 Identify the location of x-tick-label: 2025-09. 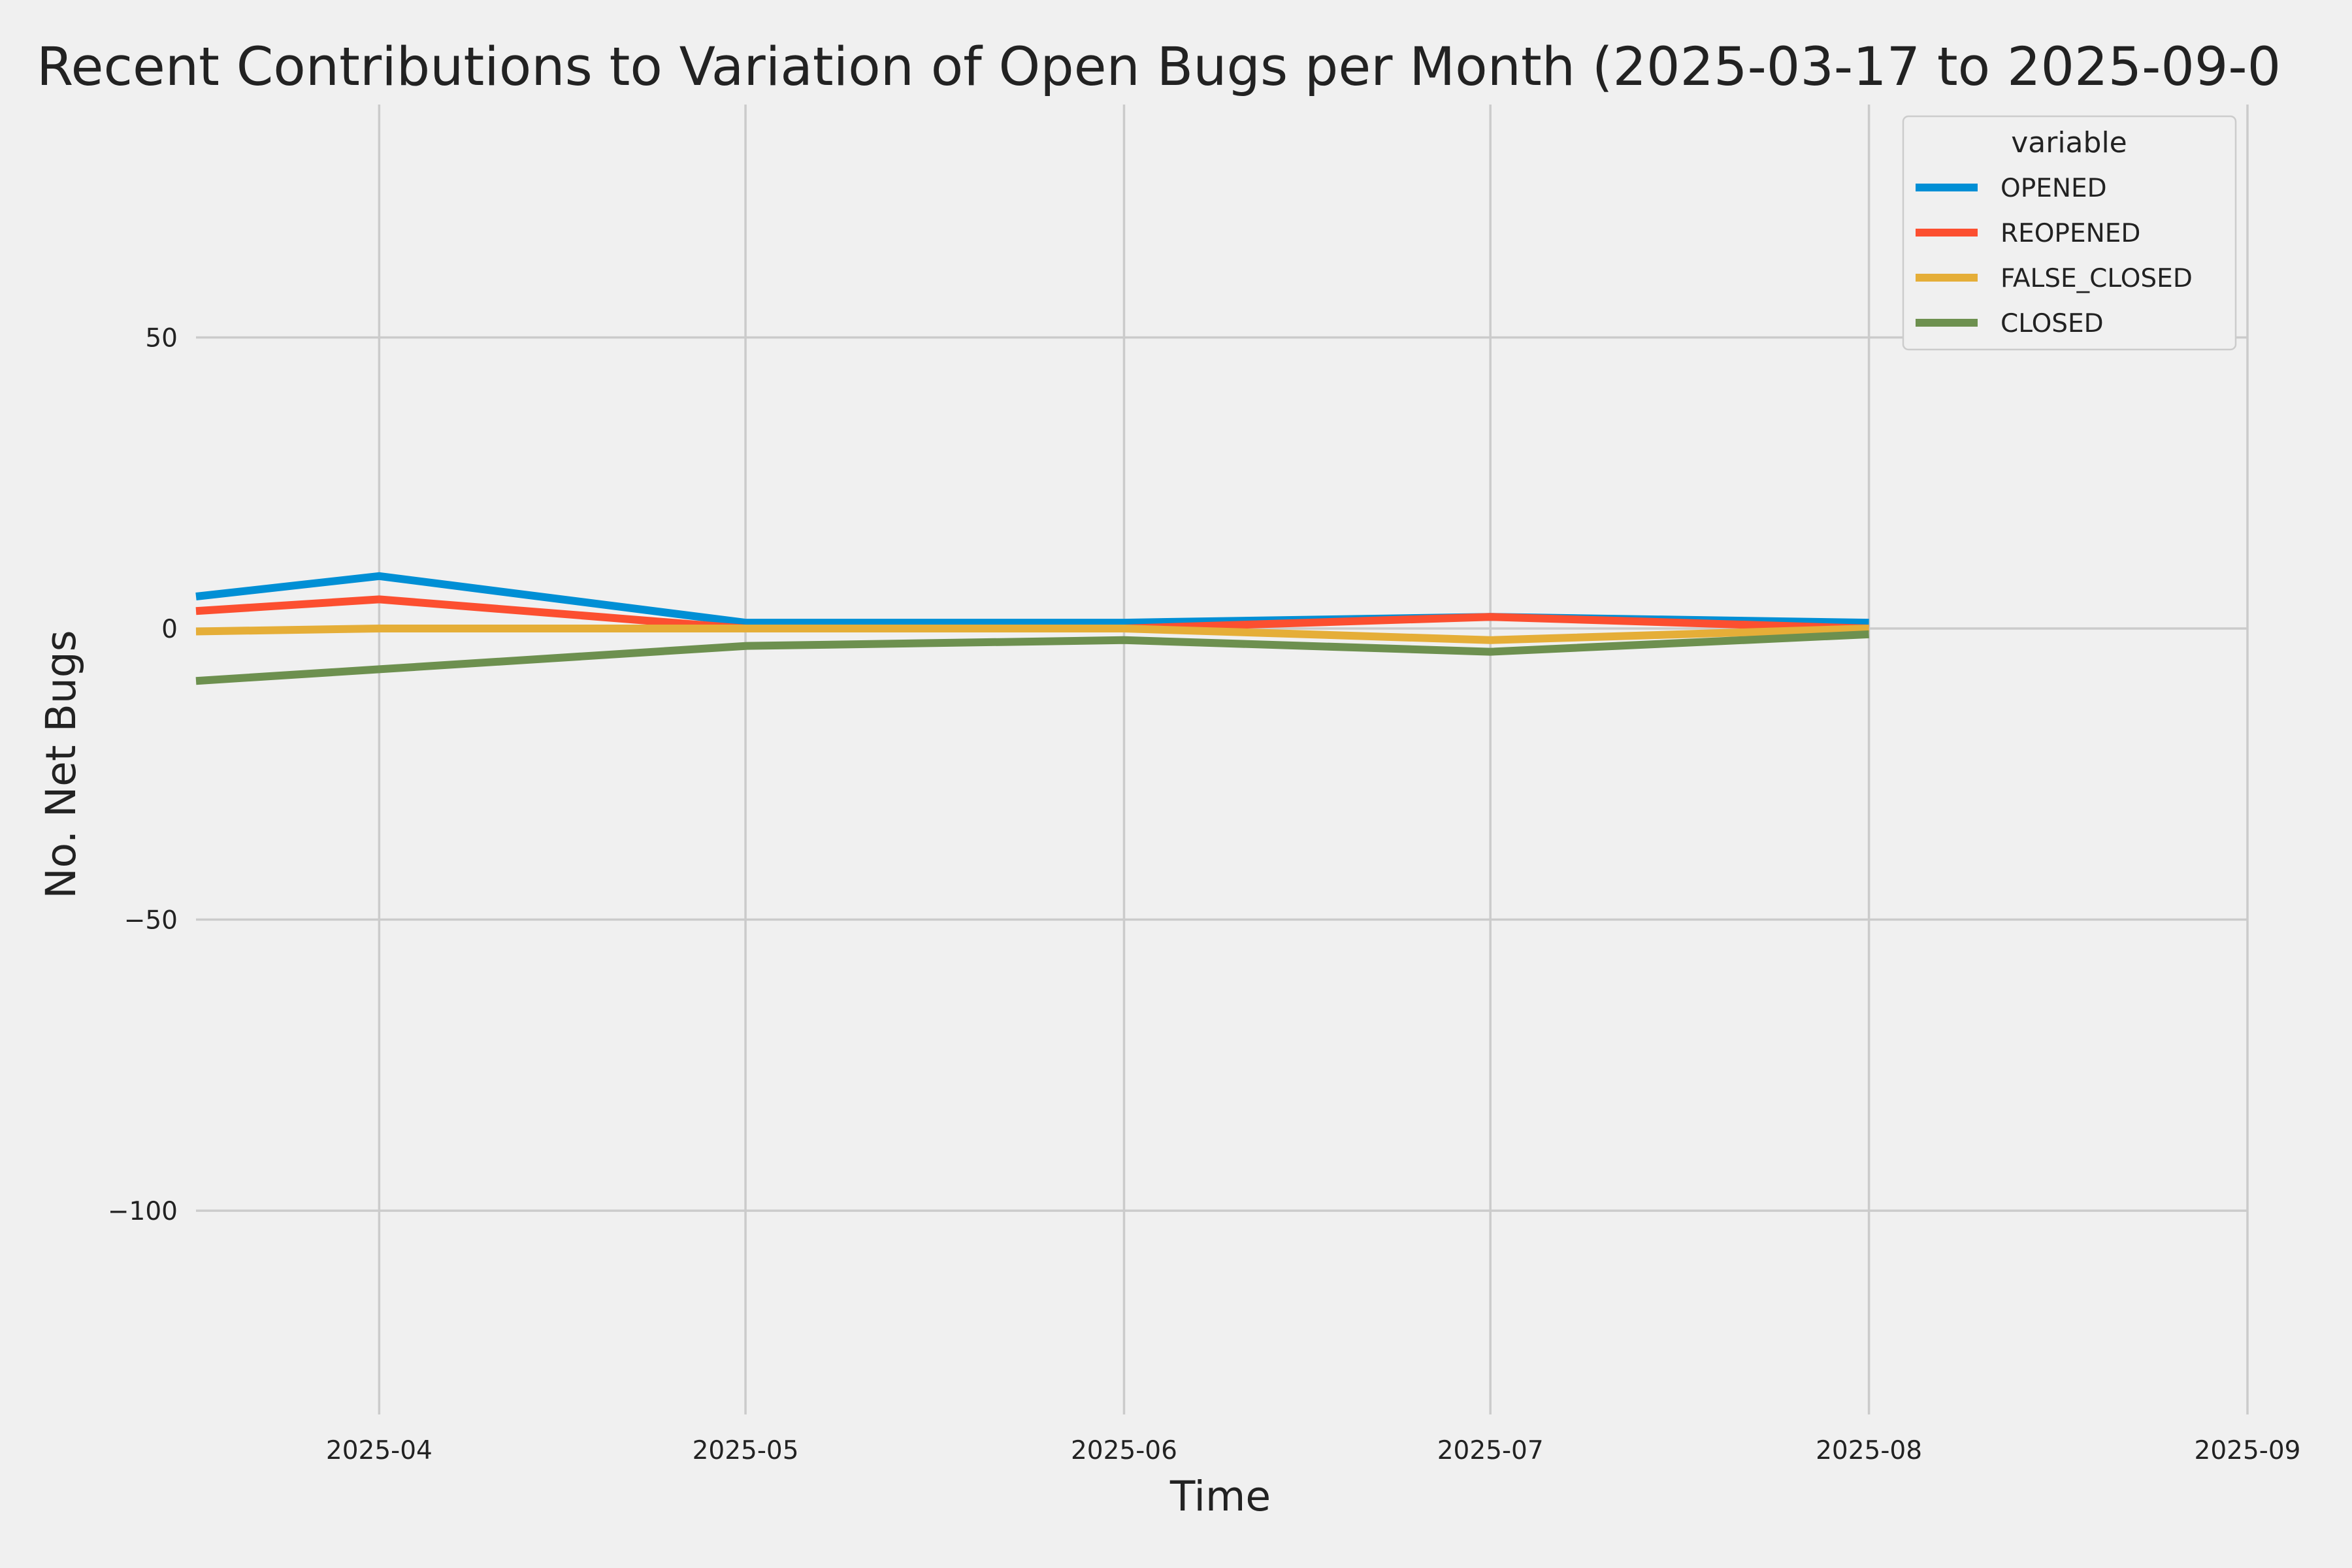
(2248, 1450).